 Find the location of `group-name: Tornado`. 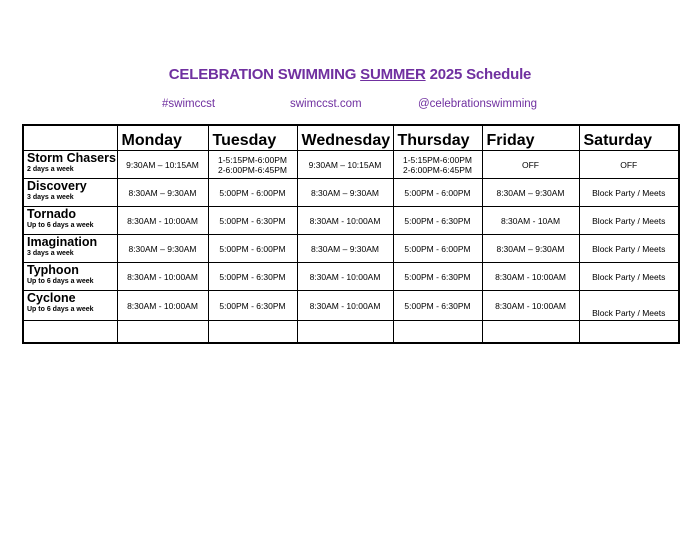

group-name: Tornado is located at coordinates (52, 214).